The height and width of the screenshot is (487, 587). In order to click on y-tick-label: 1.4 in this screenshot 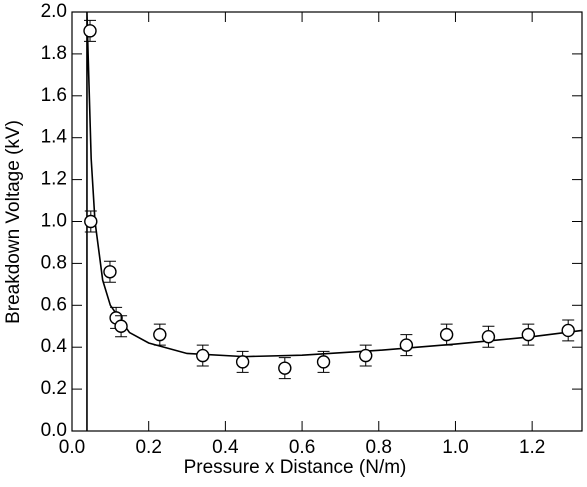, I will do `click(54, 137)`.